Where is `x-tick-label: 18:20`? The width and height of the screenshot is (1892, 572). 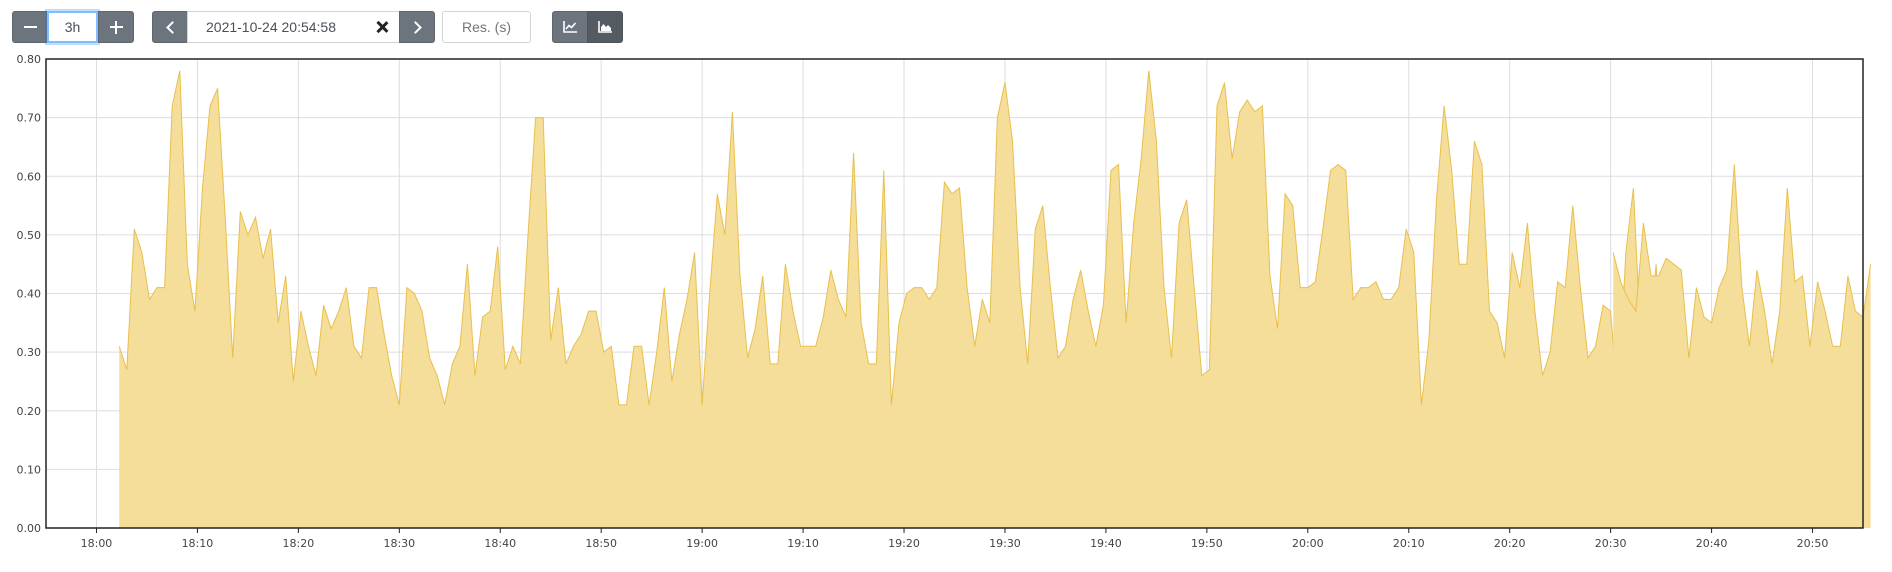 x-tick-label: 18:20 is located at coordinates (299, 543).